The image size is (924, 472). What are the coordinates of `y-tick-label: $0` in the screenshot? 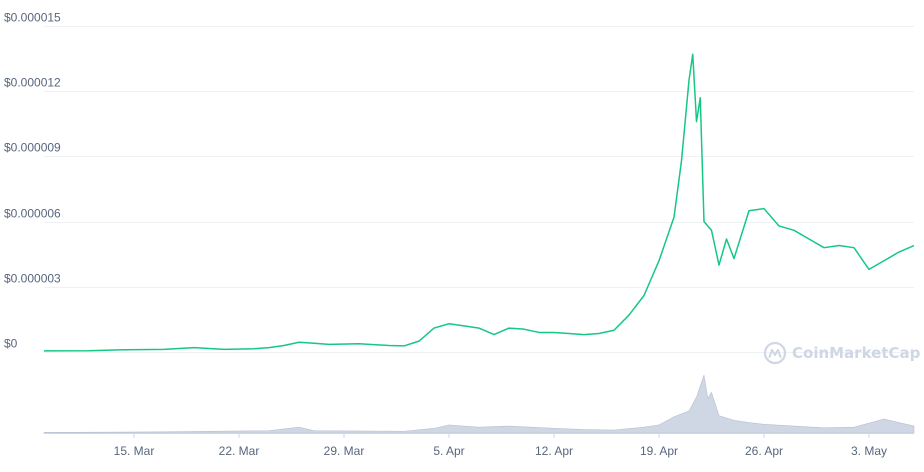 It's located at (11, 344).